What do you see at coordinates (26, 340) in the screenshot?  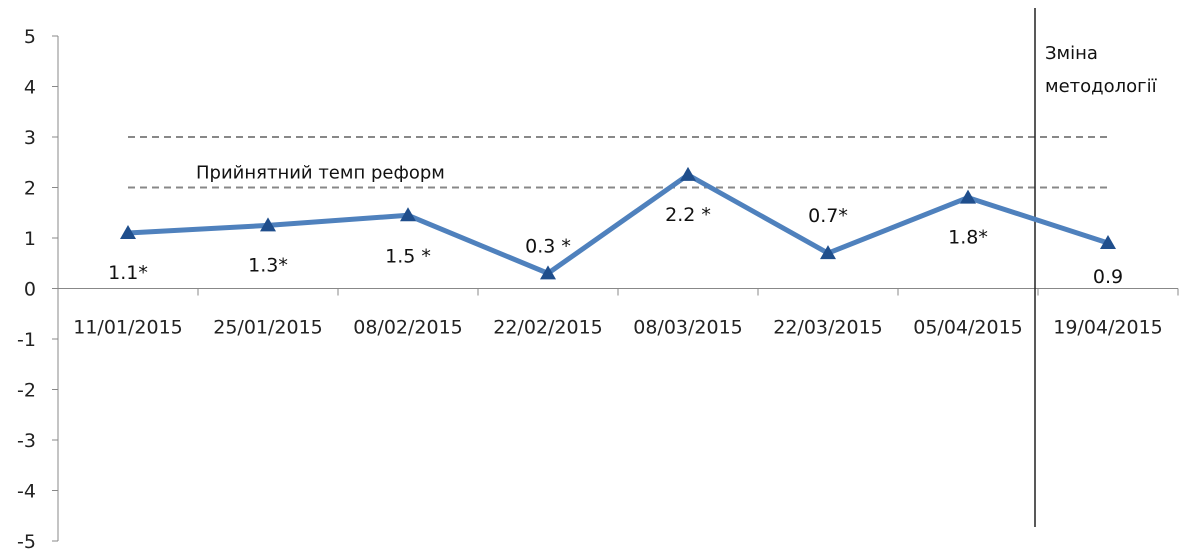 I see `y-tick-label: -1` at bounding box center [26, 340].